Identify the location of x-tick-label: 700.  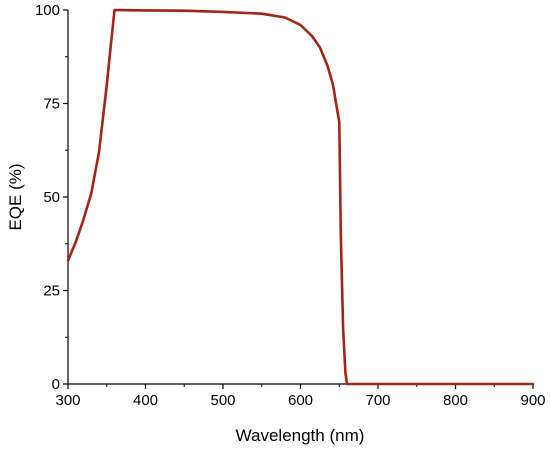
(377, 400).